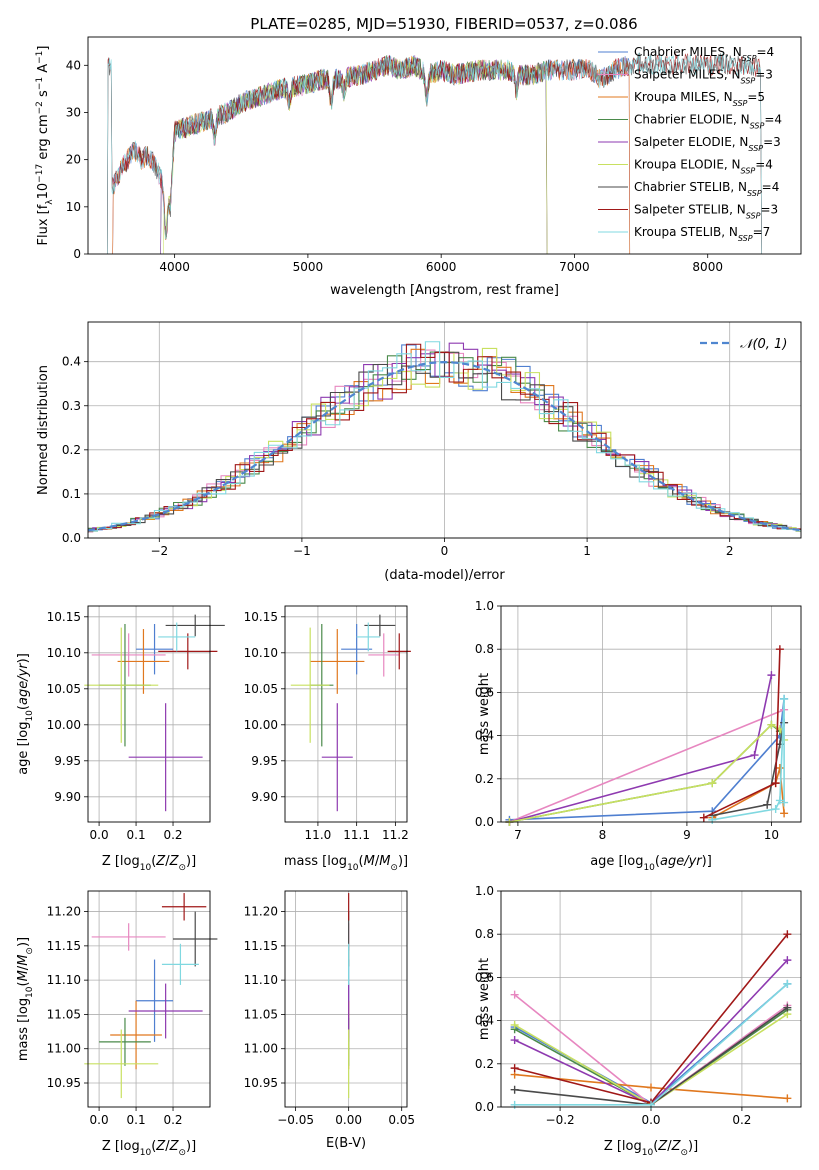 Image resolution: width=819 pixels, height=1170 pixels. I want to click on axis-label: mass weight, so click(484, 714).